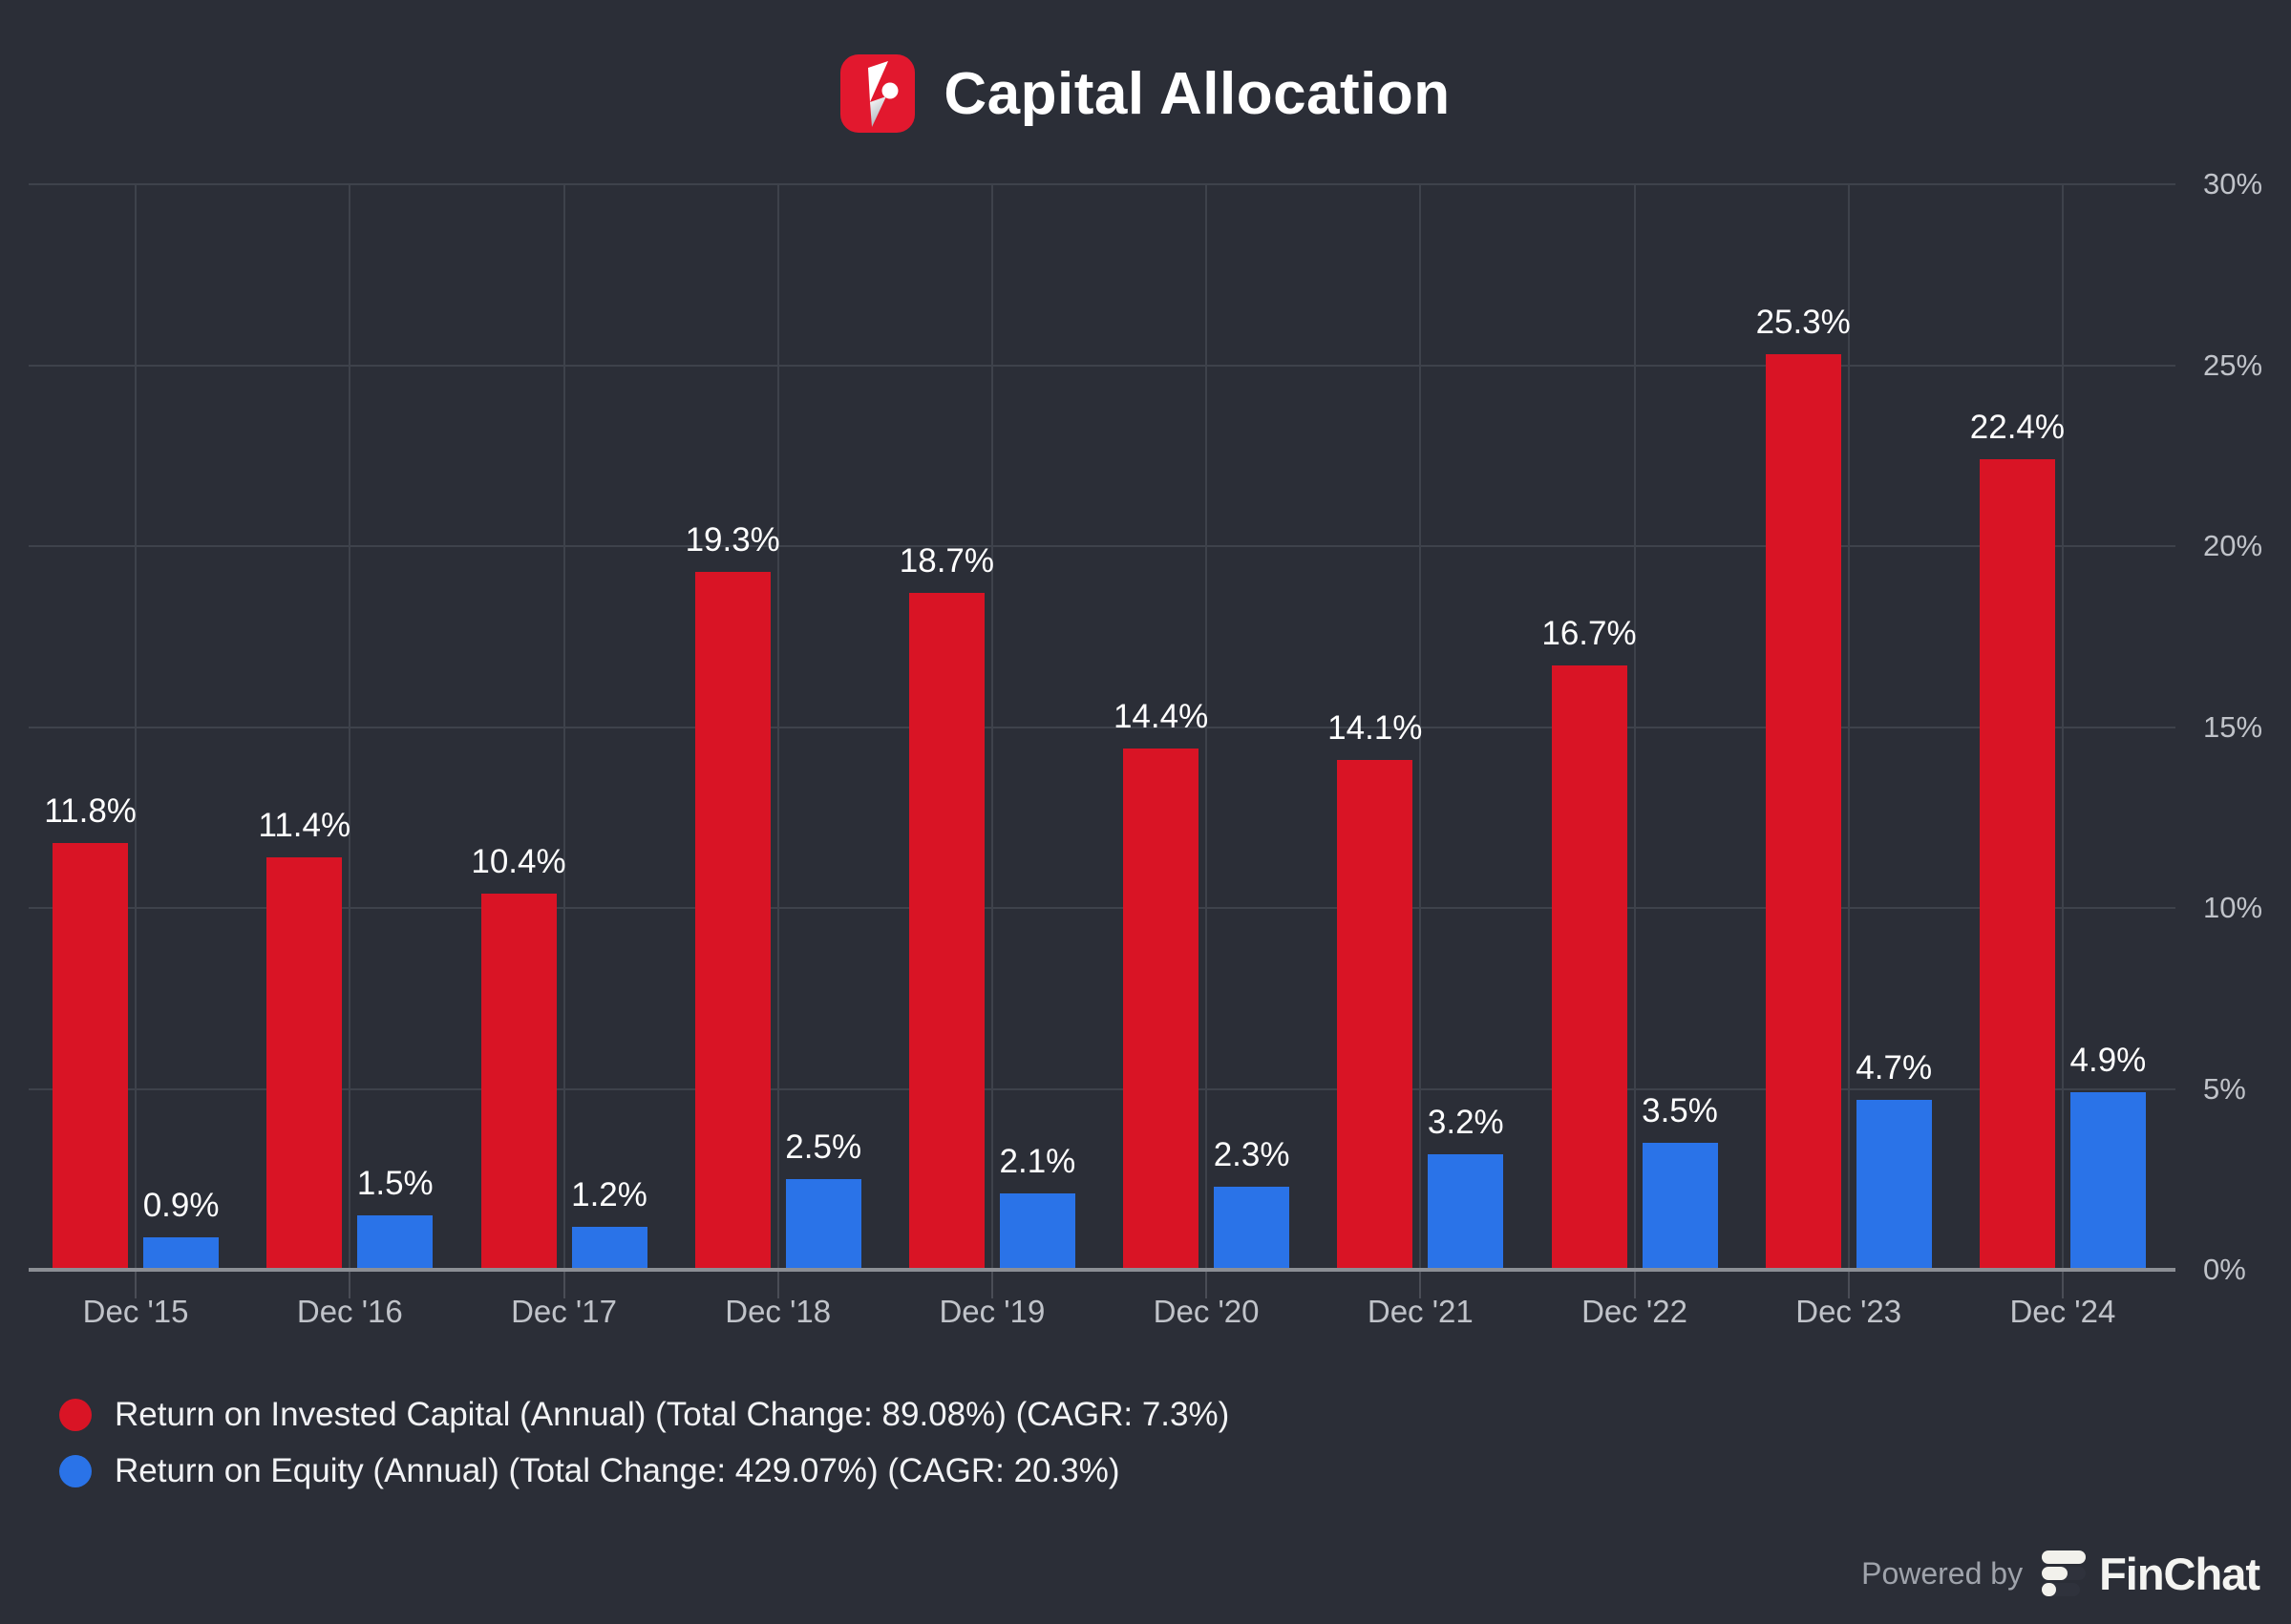 This screenshot has height=1624, width=2291. I want to click on bar-value-label: 14.1%, so click(1375, 727).